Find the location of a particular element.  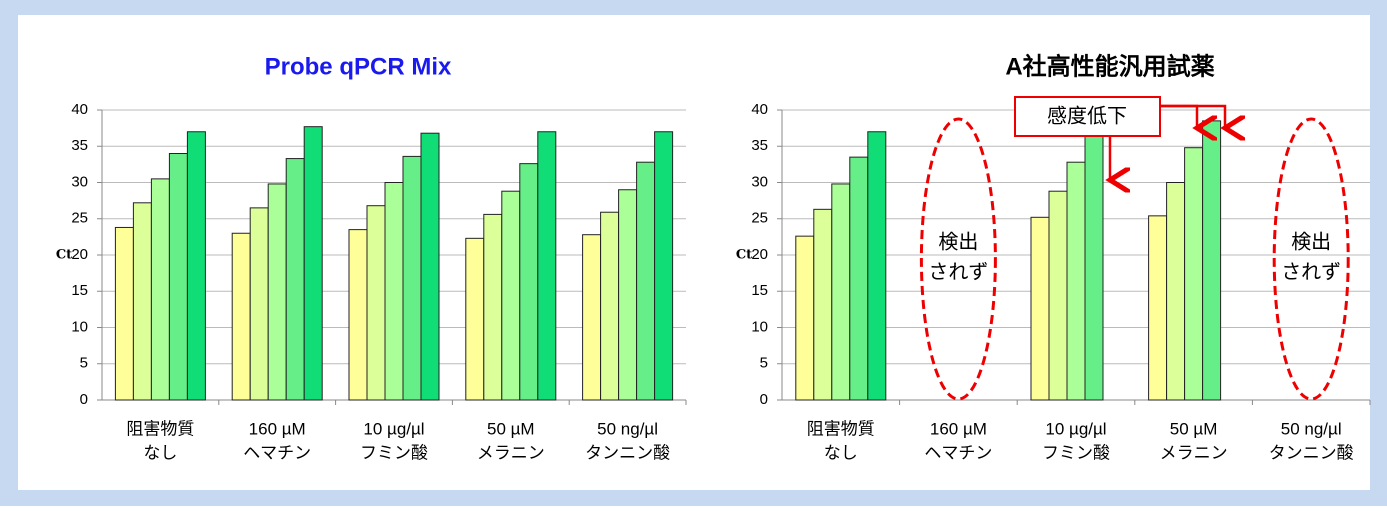

chart-title: Probe qPCR Mix is located at coordinates (358, 66).